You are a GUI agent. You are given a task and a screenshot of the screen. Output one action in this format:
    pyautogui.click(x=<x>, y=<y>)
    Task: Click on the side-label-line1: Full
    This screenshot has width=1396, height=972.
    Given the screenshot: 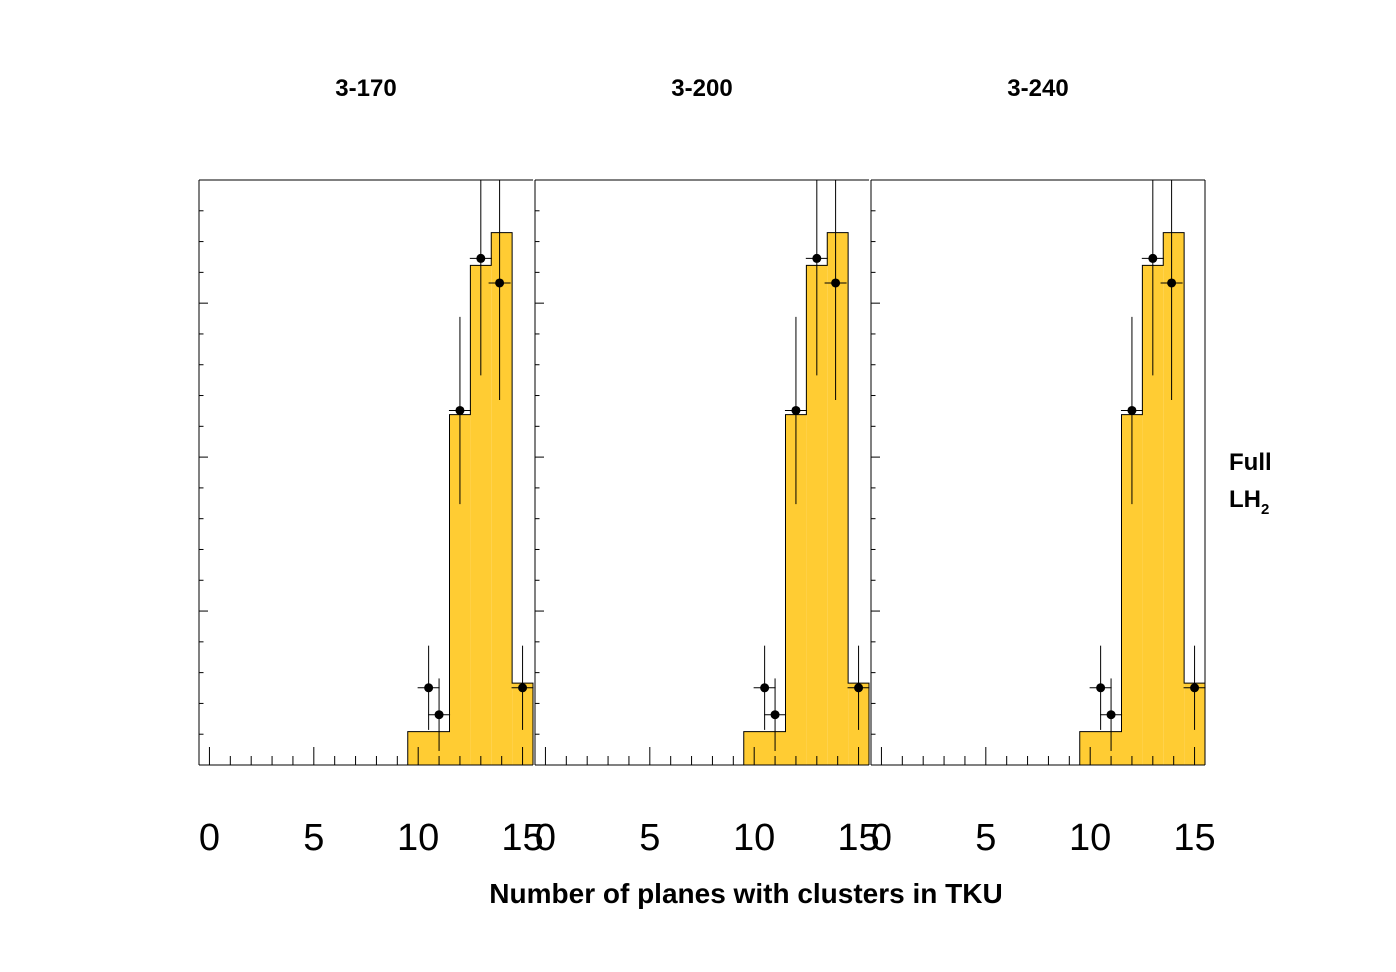 What is the action you would take?
    pyautogui.click(x=1250, y=462)
    